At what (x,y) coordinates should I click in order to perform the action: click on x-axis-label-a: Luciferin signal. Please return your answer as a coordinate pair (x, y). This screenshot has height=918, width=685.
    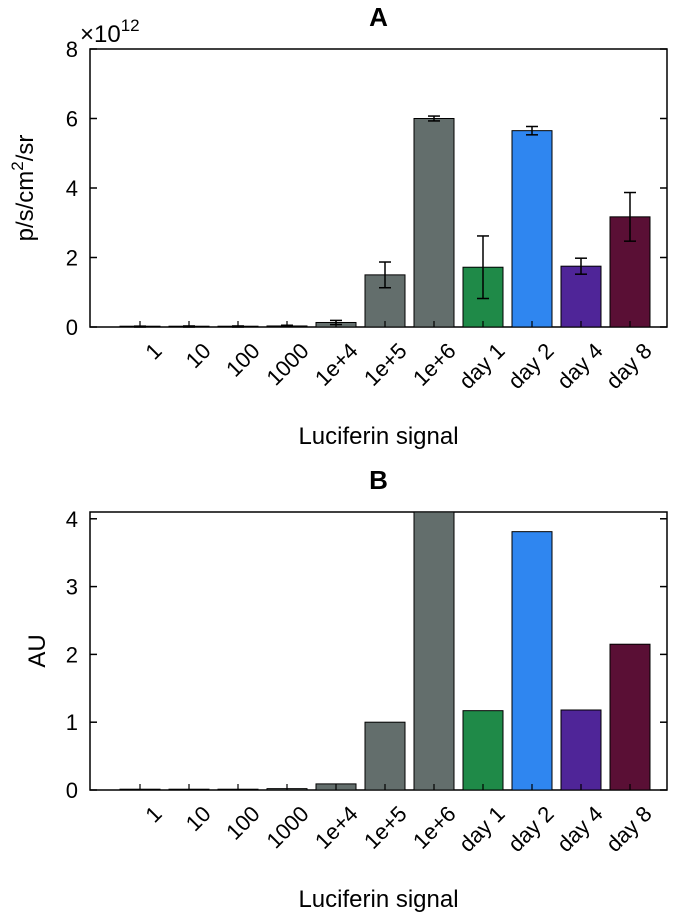
    Looking at the image, I should click on (378, 436).